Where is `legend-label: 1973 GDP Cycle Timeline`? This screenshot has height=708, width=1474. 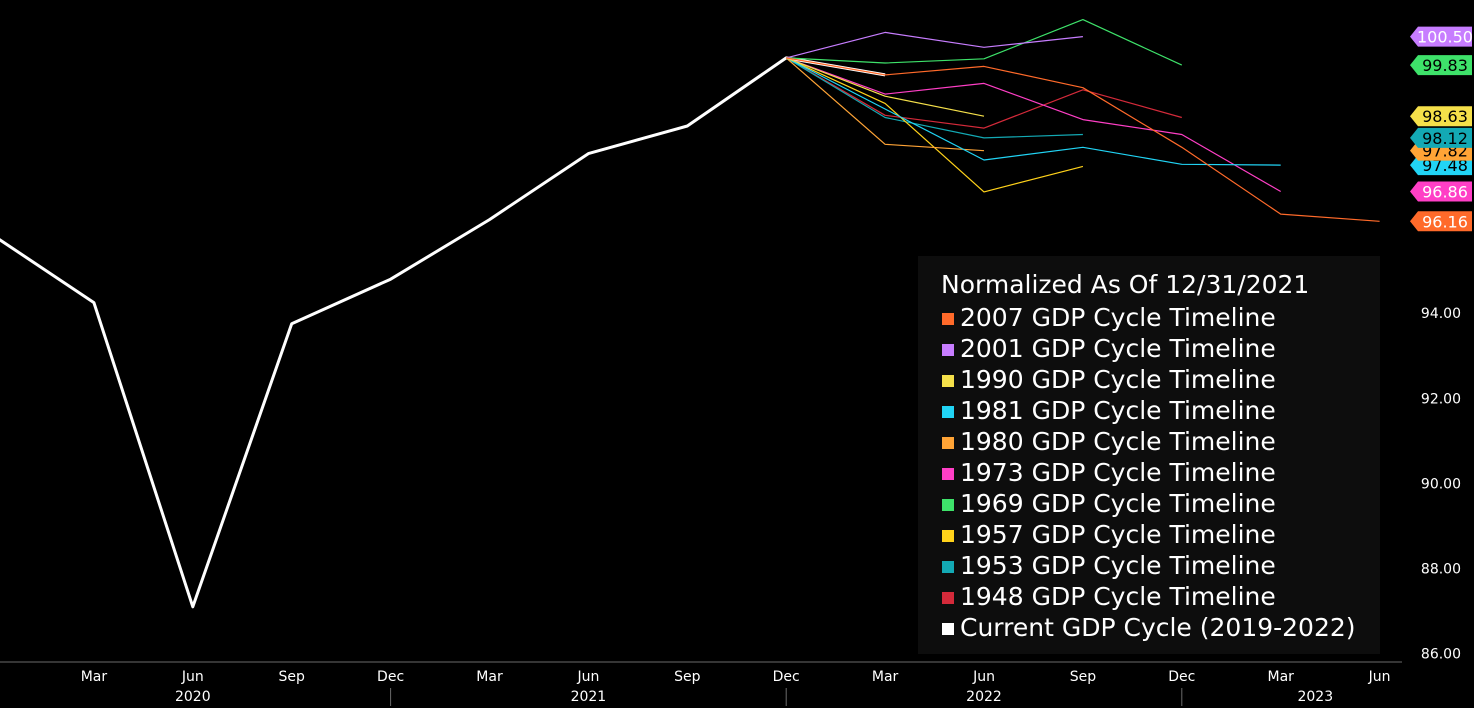 legend-label: 1973 GDP Cycle Timeline is located at coordinates (1118, 472).